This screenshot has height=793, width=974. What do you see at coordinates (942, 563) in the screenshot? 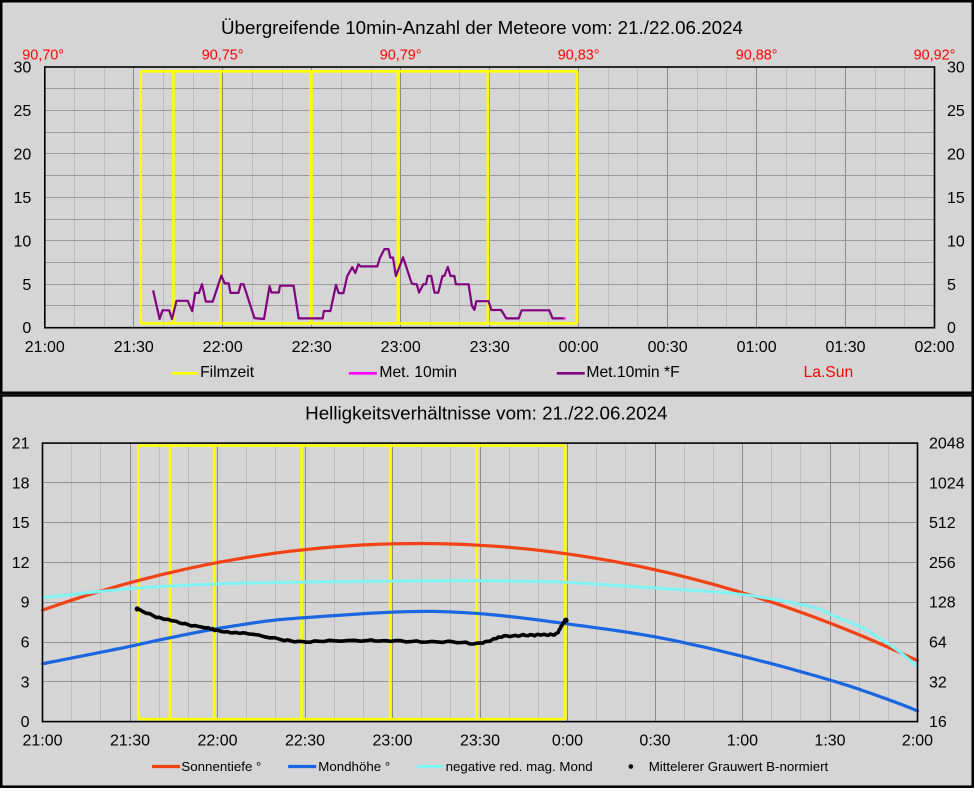
I see `svg-text: 256` at bounding box center [942, 563].